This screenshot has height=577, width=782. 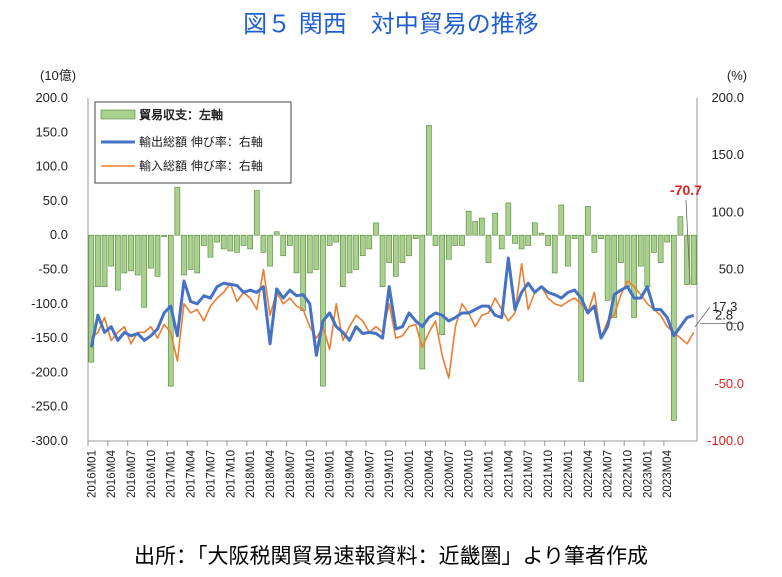 I want to click on x-tick-label: 2022M01, so click(x=569, y=474).